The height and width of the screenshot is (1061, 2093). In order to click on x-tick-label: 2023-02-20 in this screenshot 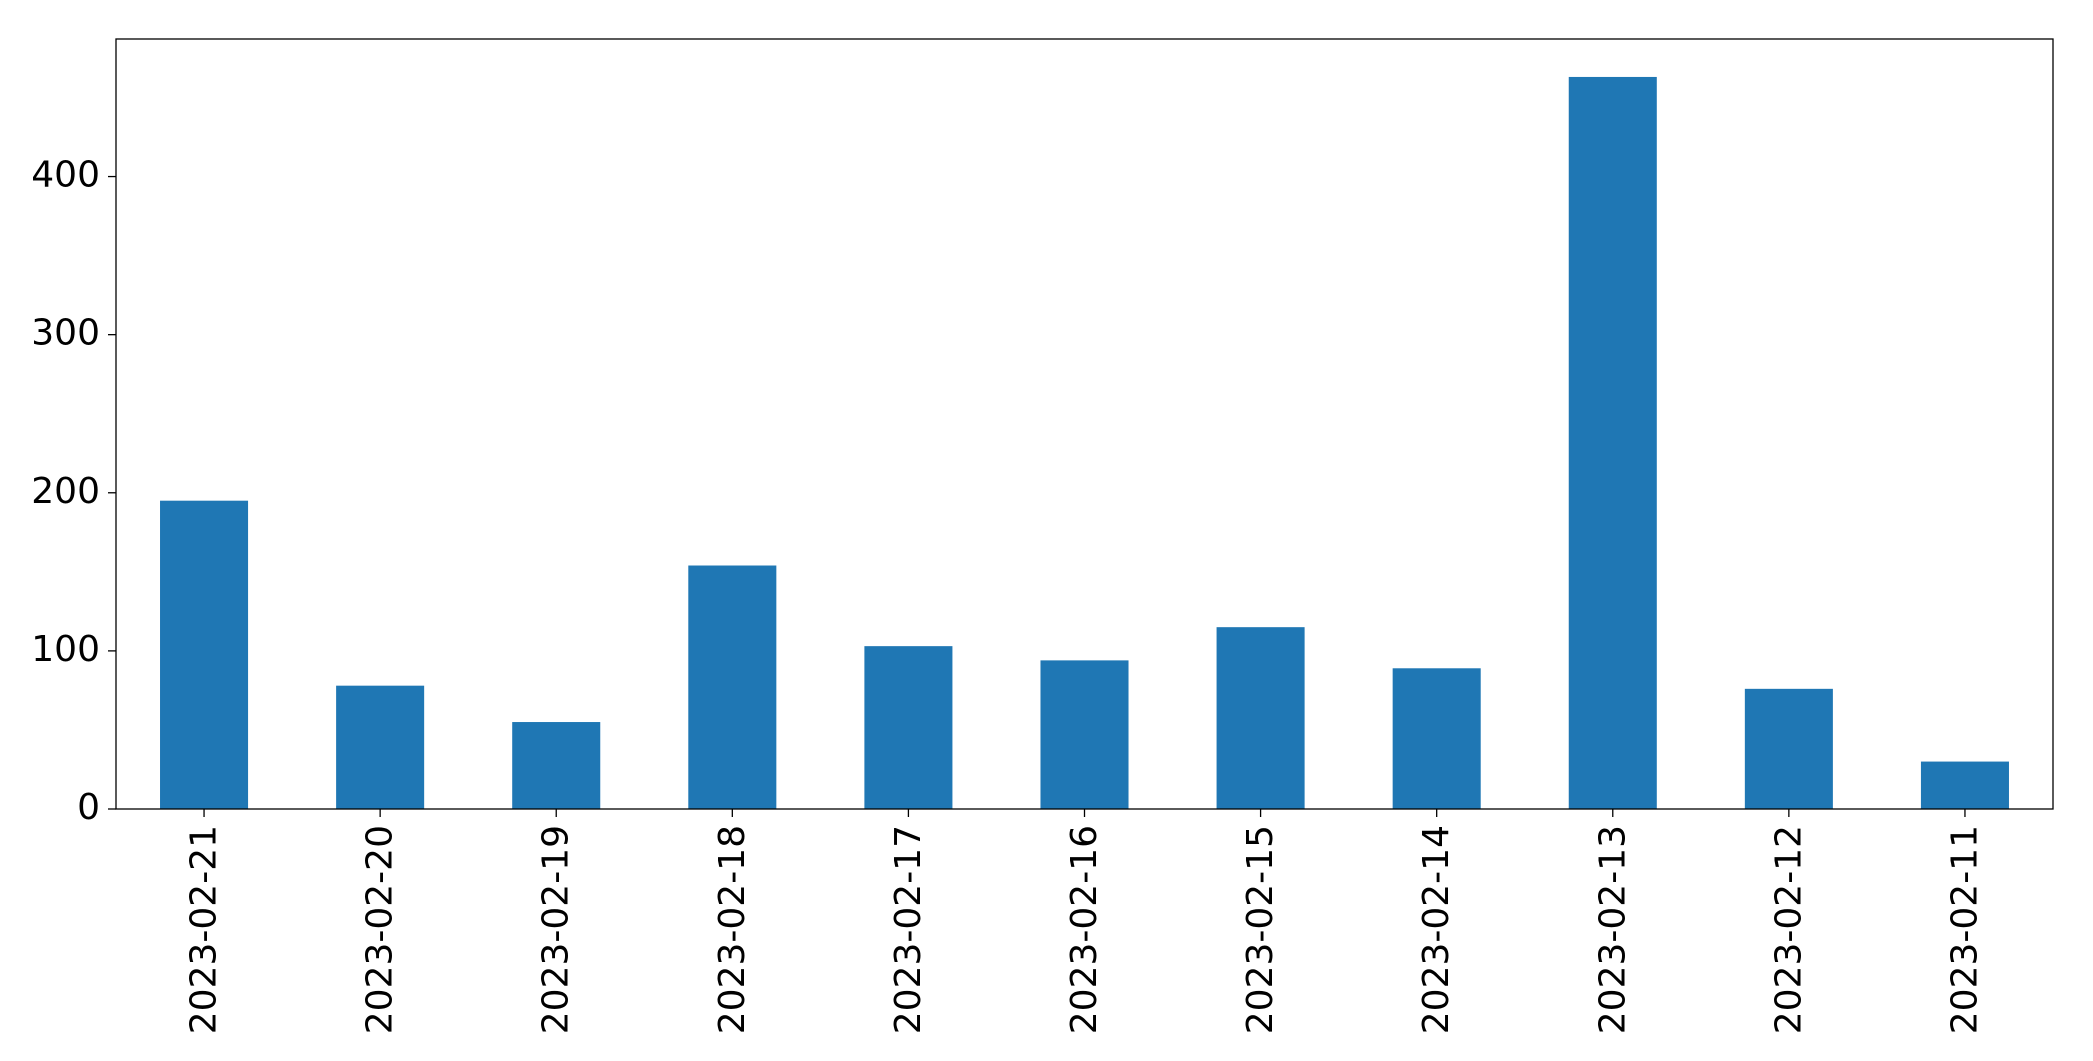, I will do `click(380, 929)`.